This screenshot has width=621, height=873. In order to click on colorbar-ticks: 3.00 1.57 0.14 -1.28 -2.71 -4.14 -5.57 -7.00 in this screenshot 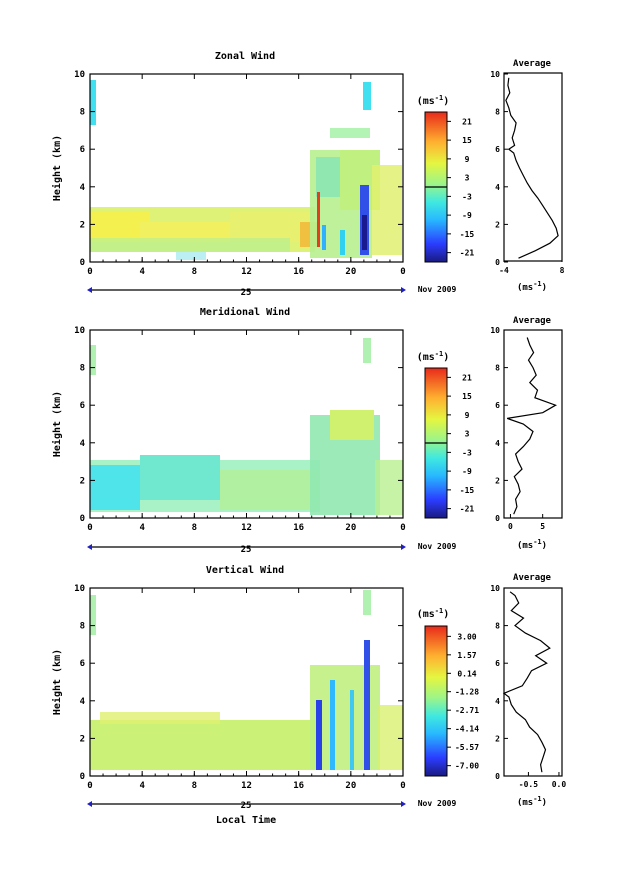, I will do `click(463, 701)`.